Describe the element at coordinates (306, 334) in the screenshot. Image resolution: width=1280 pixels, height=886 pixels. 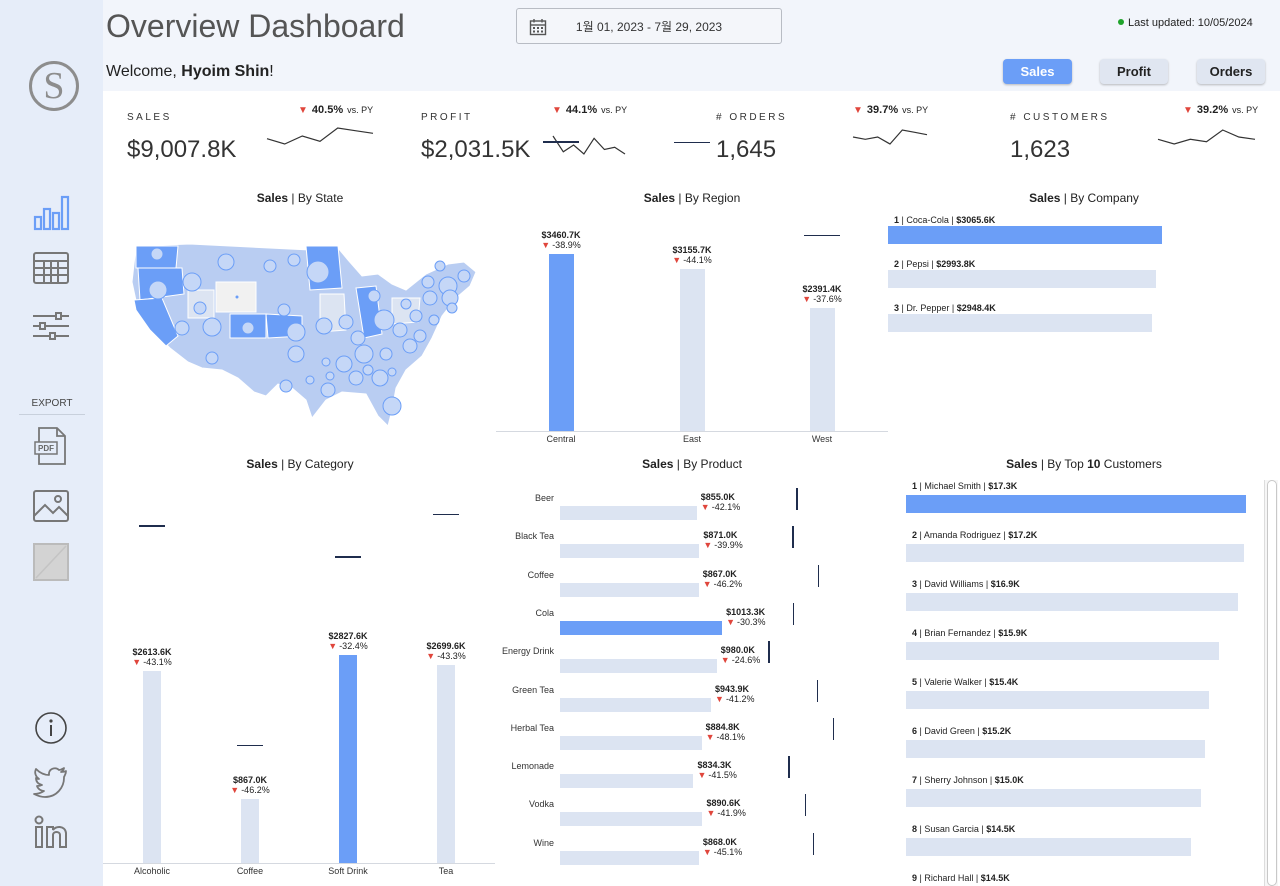
I see `us-state-map` at that location.